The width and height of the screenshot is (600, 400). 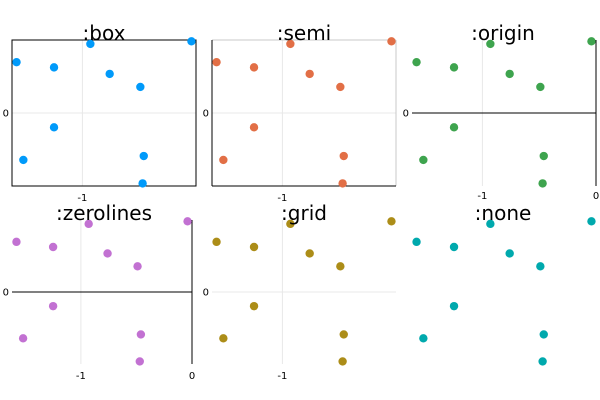 What do you see at coordinates (299, 291) in the screenshot?
I see `subplot-grid: -1 0 :grid` at bounding box center [299, 291].